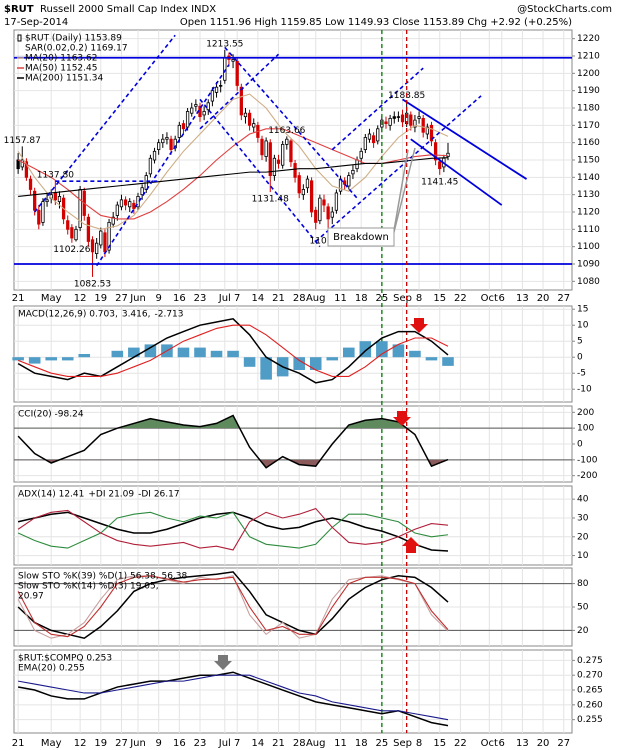 The image size is (620, 750). Describe the element at coordinates (564, 9) in the screenshot. I see `source: @StockCharts.com` at that location.